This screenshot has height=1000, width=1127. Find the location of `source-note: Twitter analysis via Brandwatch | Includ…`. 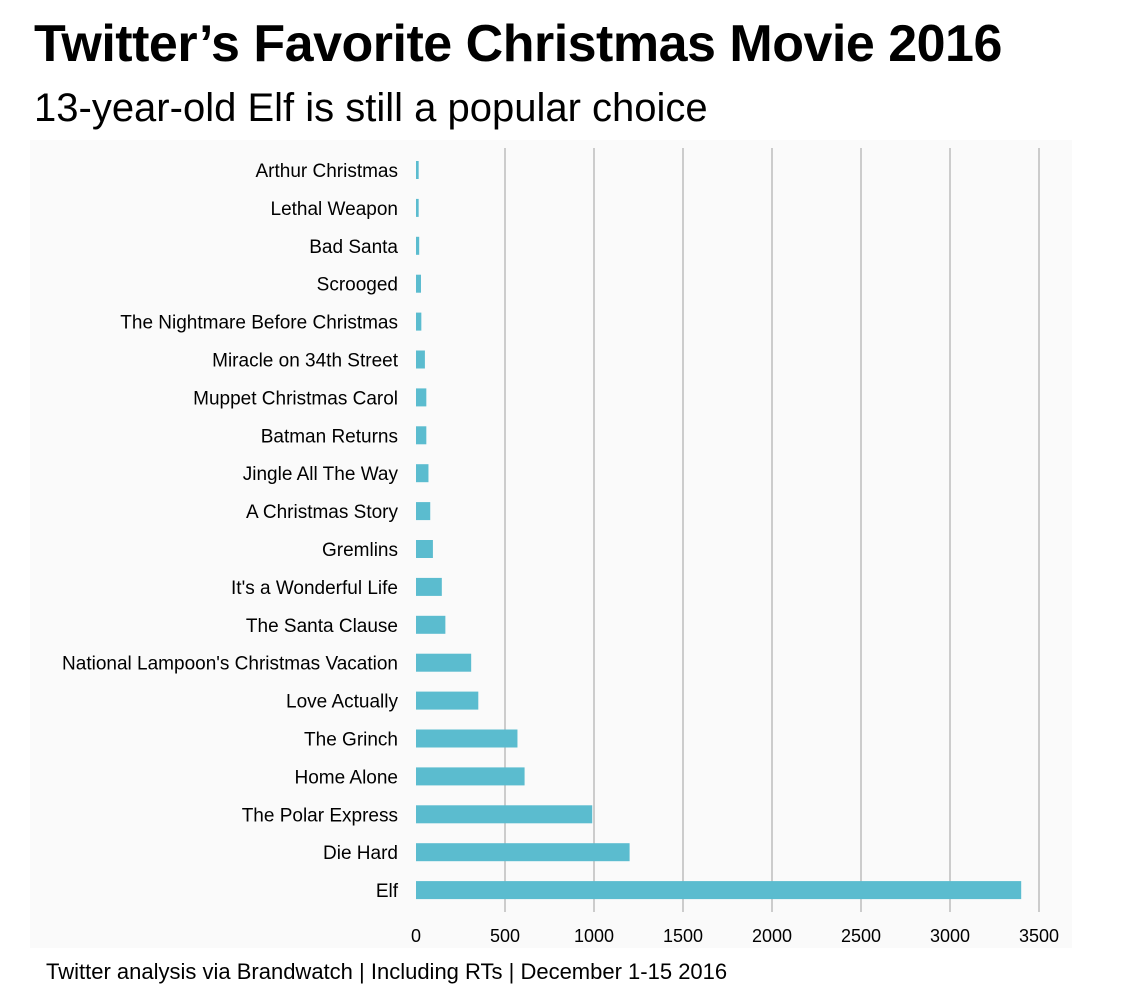

source-note: Twitter analysis via Brandwatch | Includ… is located at coordinates (387, 971).